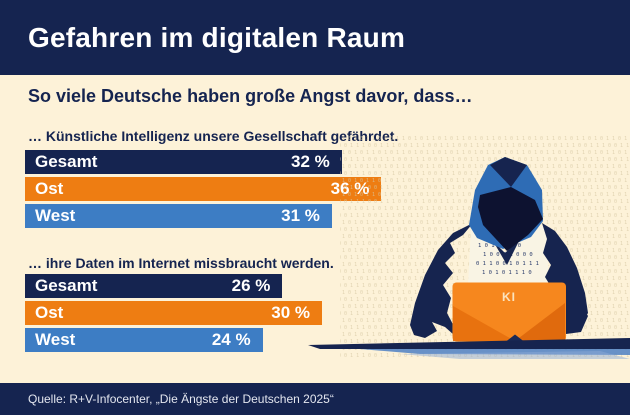 This screenshot has height=415, width=630. I want to click on page-title: Gefahren im digitalen Raum, so click(217, 37).